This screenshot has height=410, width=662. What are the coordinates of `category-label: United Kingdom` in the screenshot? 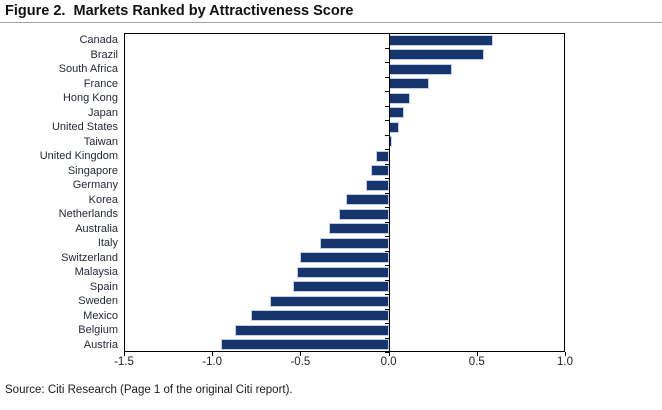 It's located at (78, 156).